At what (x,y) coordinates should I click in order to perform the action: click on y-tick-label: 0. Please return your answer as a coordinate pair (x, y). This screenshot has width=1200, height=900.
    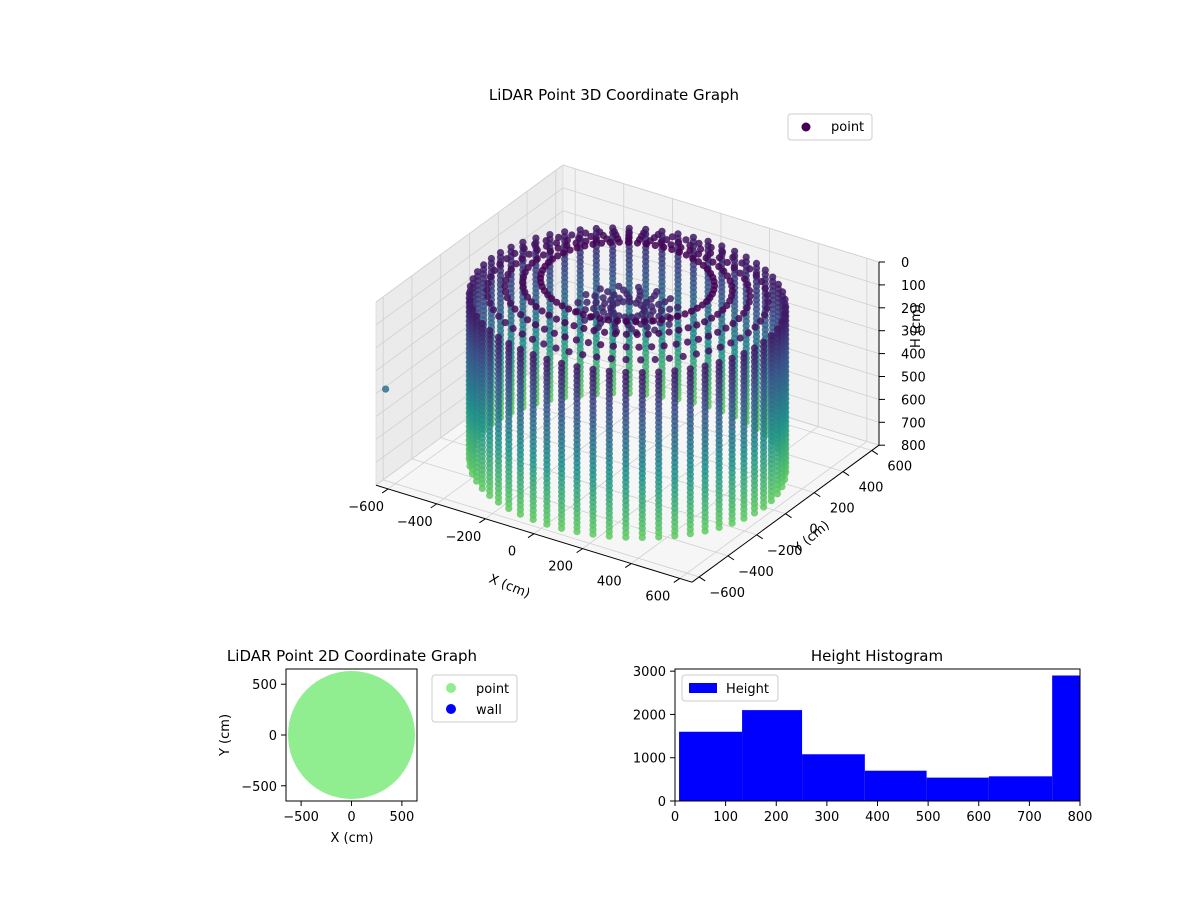
    Looking at the image, I should click on (813, 530).